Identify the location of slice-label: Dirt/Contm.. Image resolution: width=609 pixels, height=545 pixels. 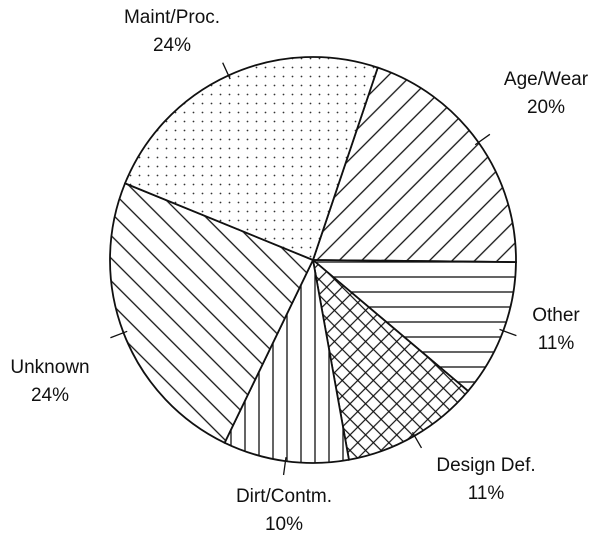
(284, 496).